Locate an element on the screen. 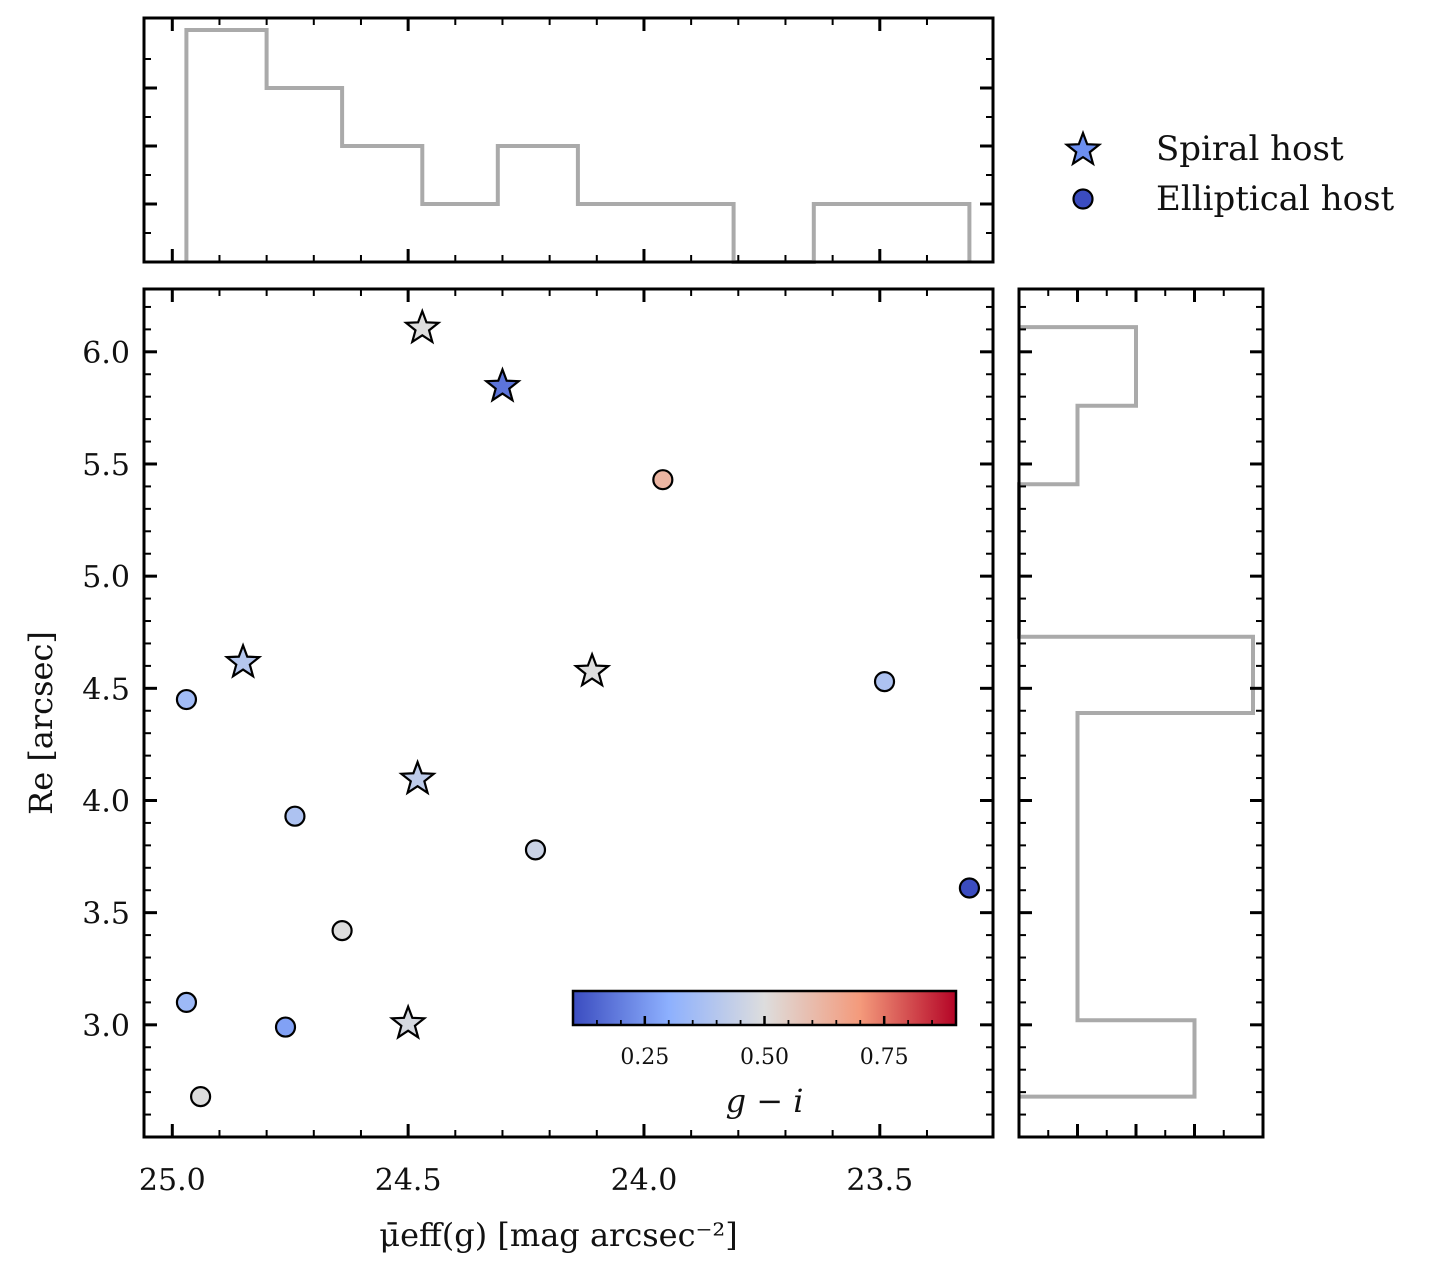 This screenshot has height=1271, width=1447. x-tick-label: 25.0 is located at coordinates (172, 1180).